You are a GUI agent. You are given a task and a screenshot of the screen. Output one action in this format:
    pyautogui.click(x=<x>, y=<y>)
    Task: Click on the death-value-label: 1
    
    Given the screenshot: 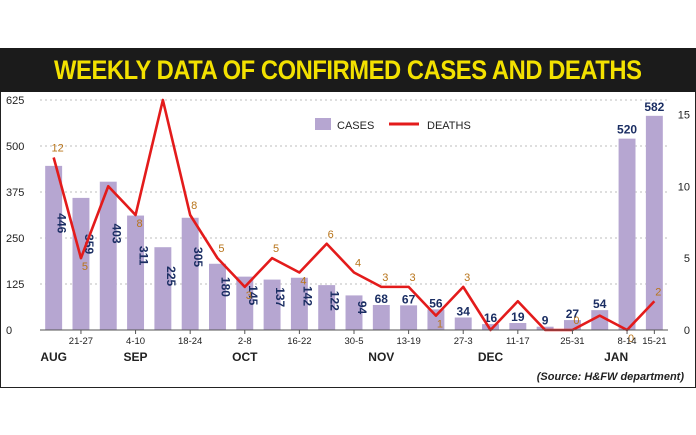 What is the action you would take?
    pyautogui.click(x=440, y=325)
    